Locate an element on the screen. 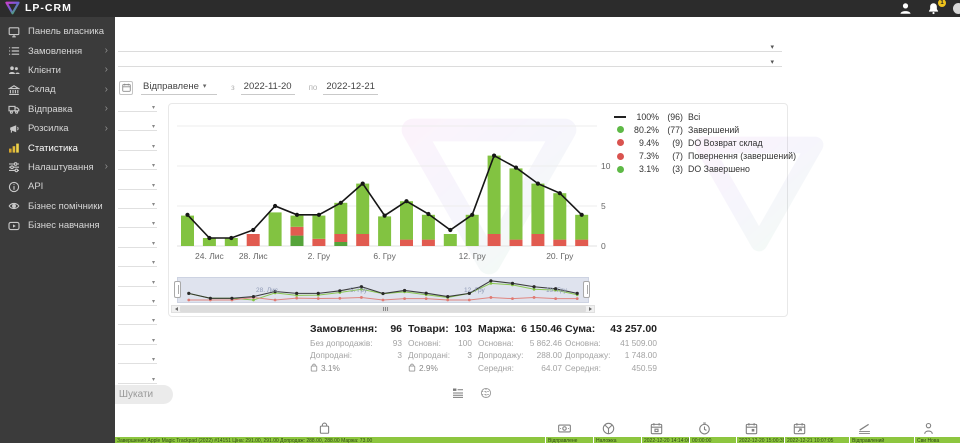  sidebar-item-warehouse: Склад › is located at coordinates (57, 89).